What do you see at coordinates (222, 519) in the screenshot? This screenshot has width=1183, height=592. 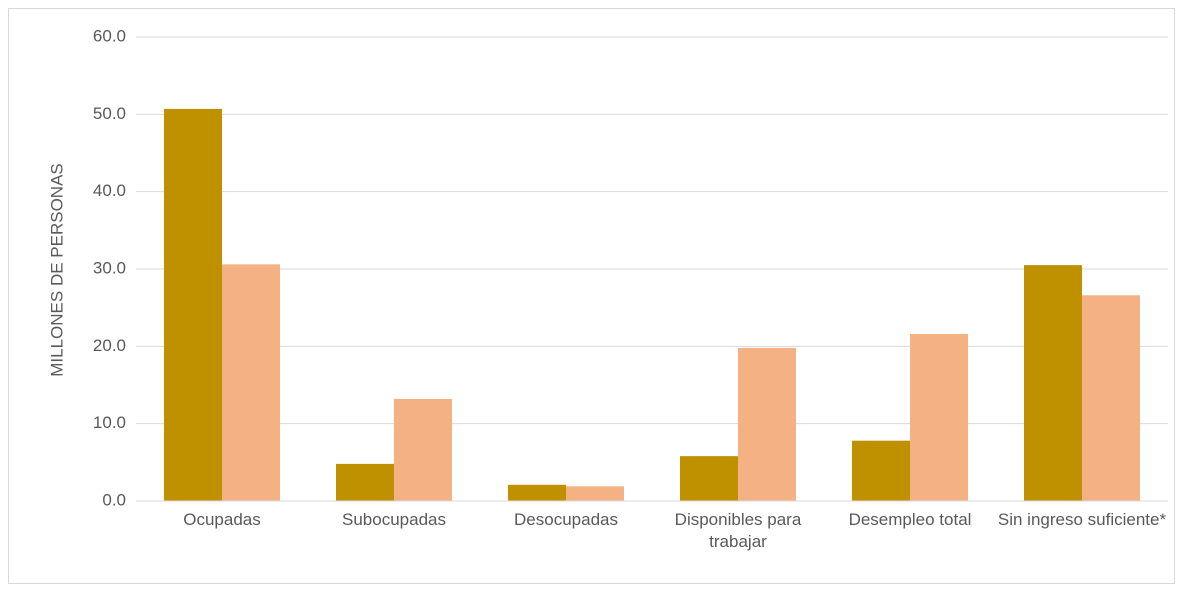 I see `x-tick-label: Ocupadas` at bounding box center [222, 519].